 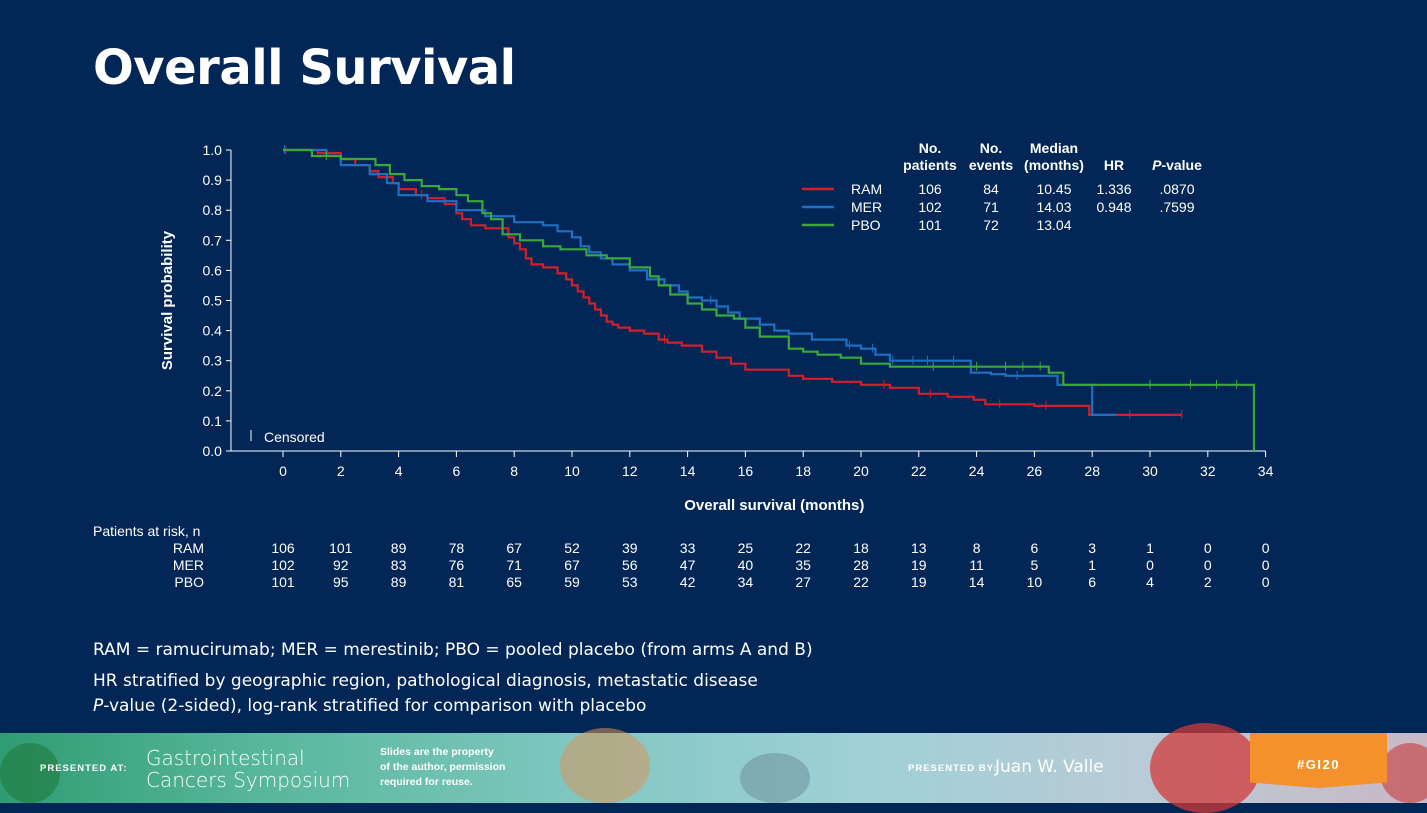 I want to click on risk-cell: 78, so click(x=456, y=548).